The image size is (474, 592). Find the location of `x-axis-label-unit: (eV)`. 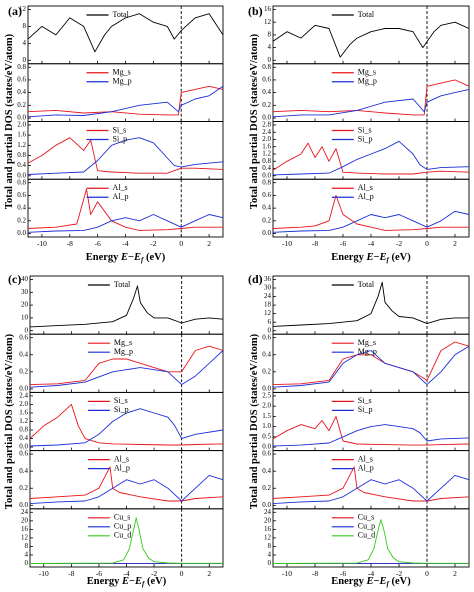

x-axis-label-unit: (eV) is located at coordinates (154, 257).